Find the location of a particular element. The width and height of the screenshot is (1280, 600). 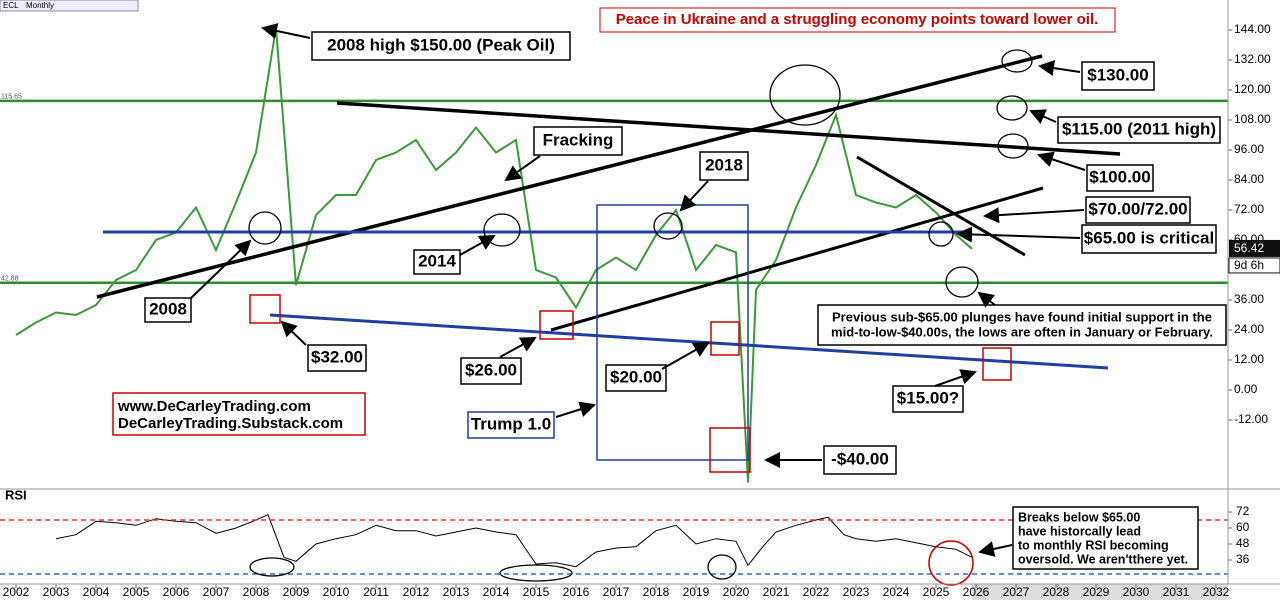

x-tick-label: 2020 is located at coordinates (736, 592).